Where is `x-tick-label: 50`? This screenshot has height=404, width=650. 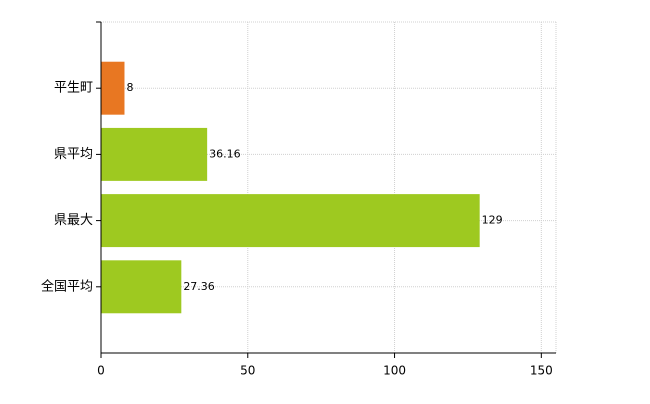
x-tick-label: 50 is located at coordinates (247, 371).